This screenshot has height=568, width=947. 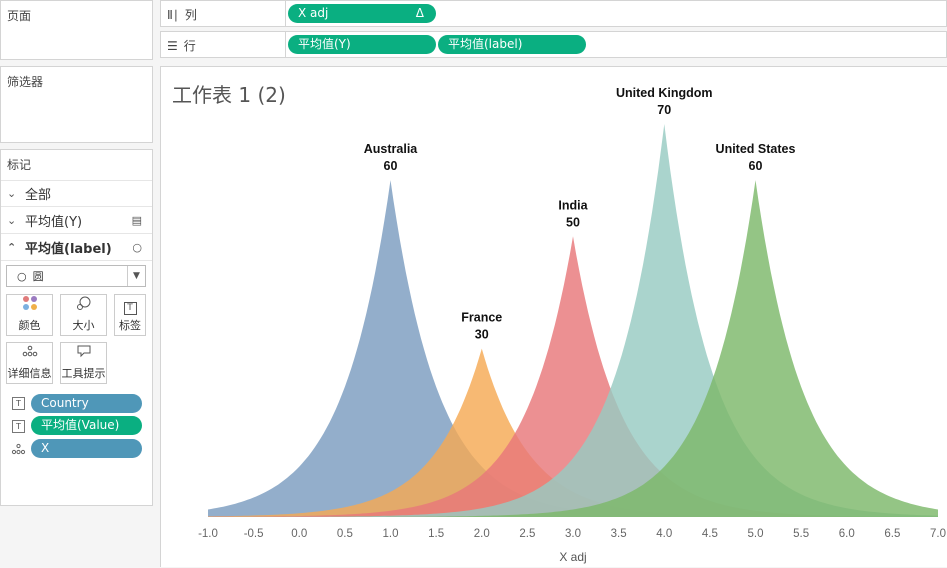 What do you see at coordinates (313, 13) in the screenshot?
I see `pill-label: X adj` at bounding box center [313, 13].